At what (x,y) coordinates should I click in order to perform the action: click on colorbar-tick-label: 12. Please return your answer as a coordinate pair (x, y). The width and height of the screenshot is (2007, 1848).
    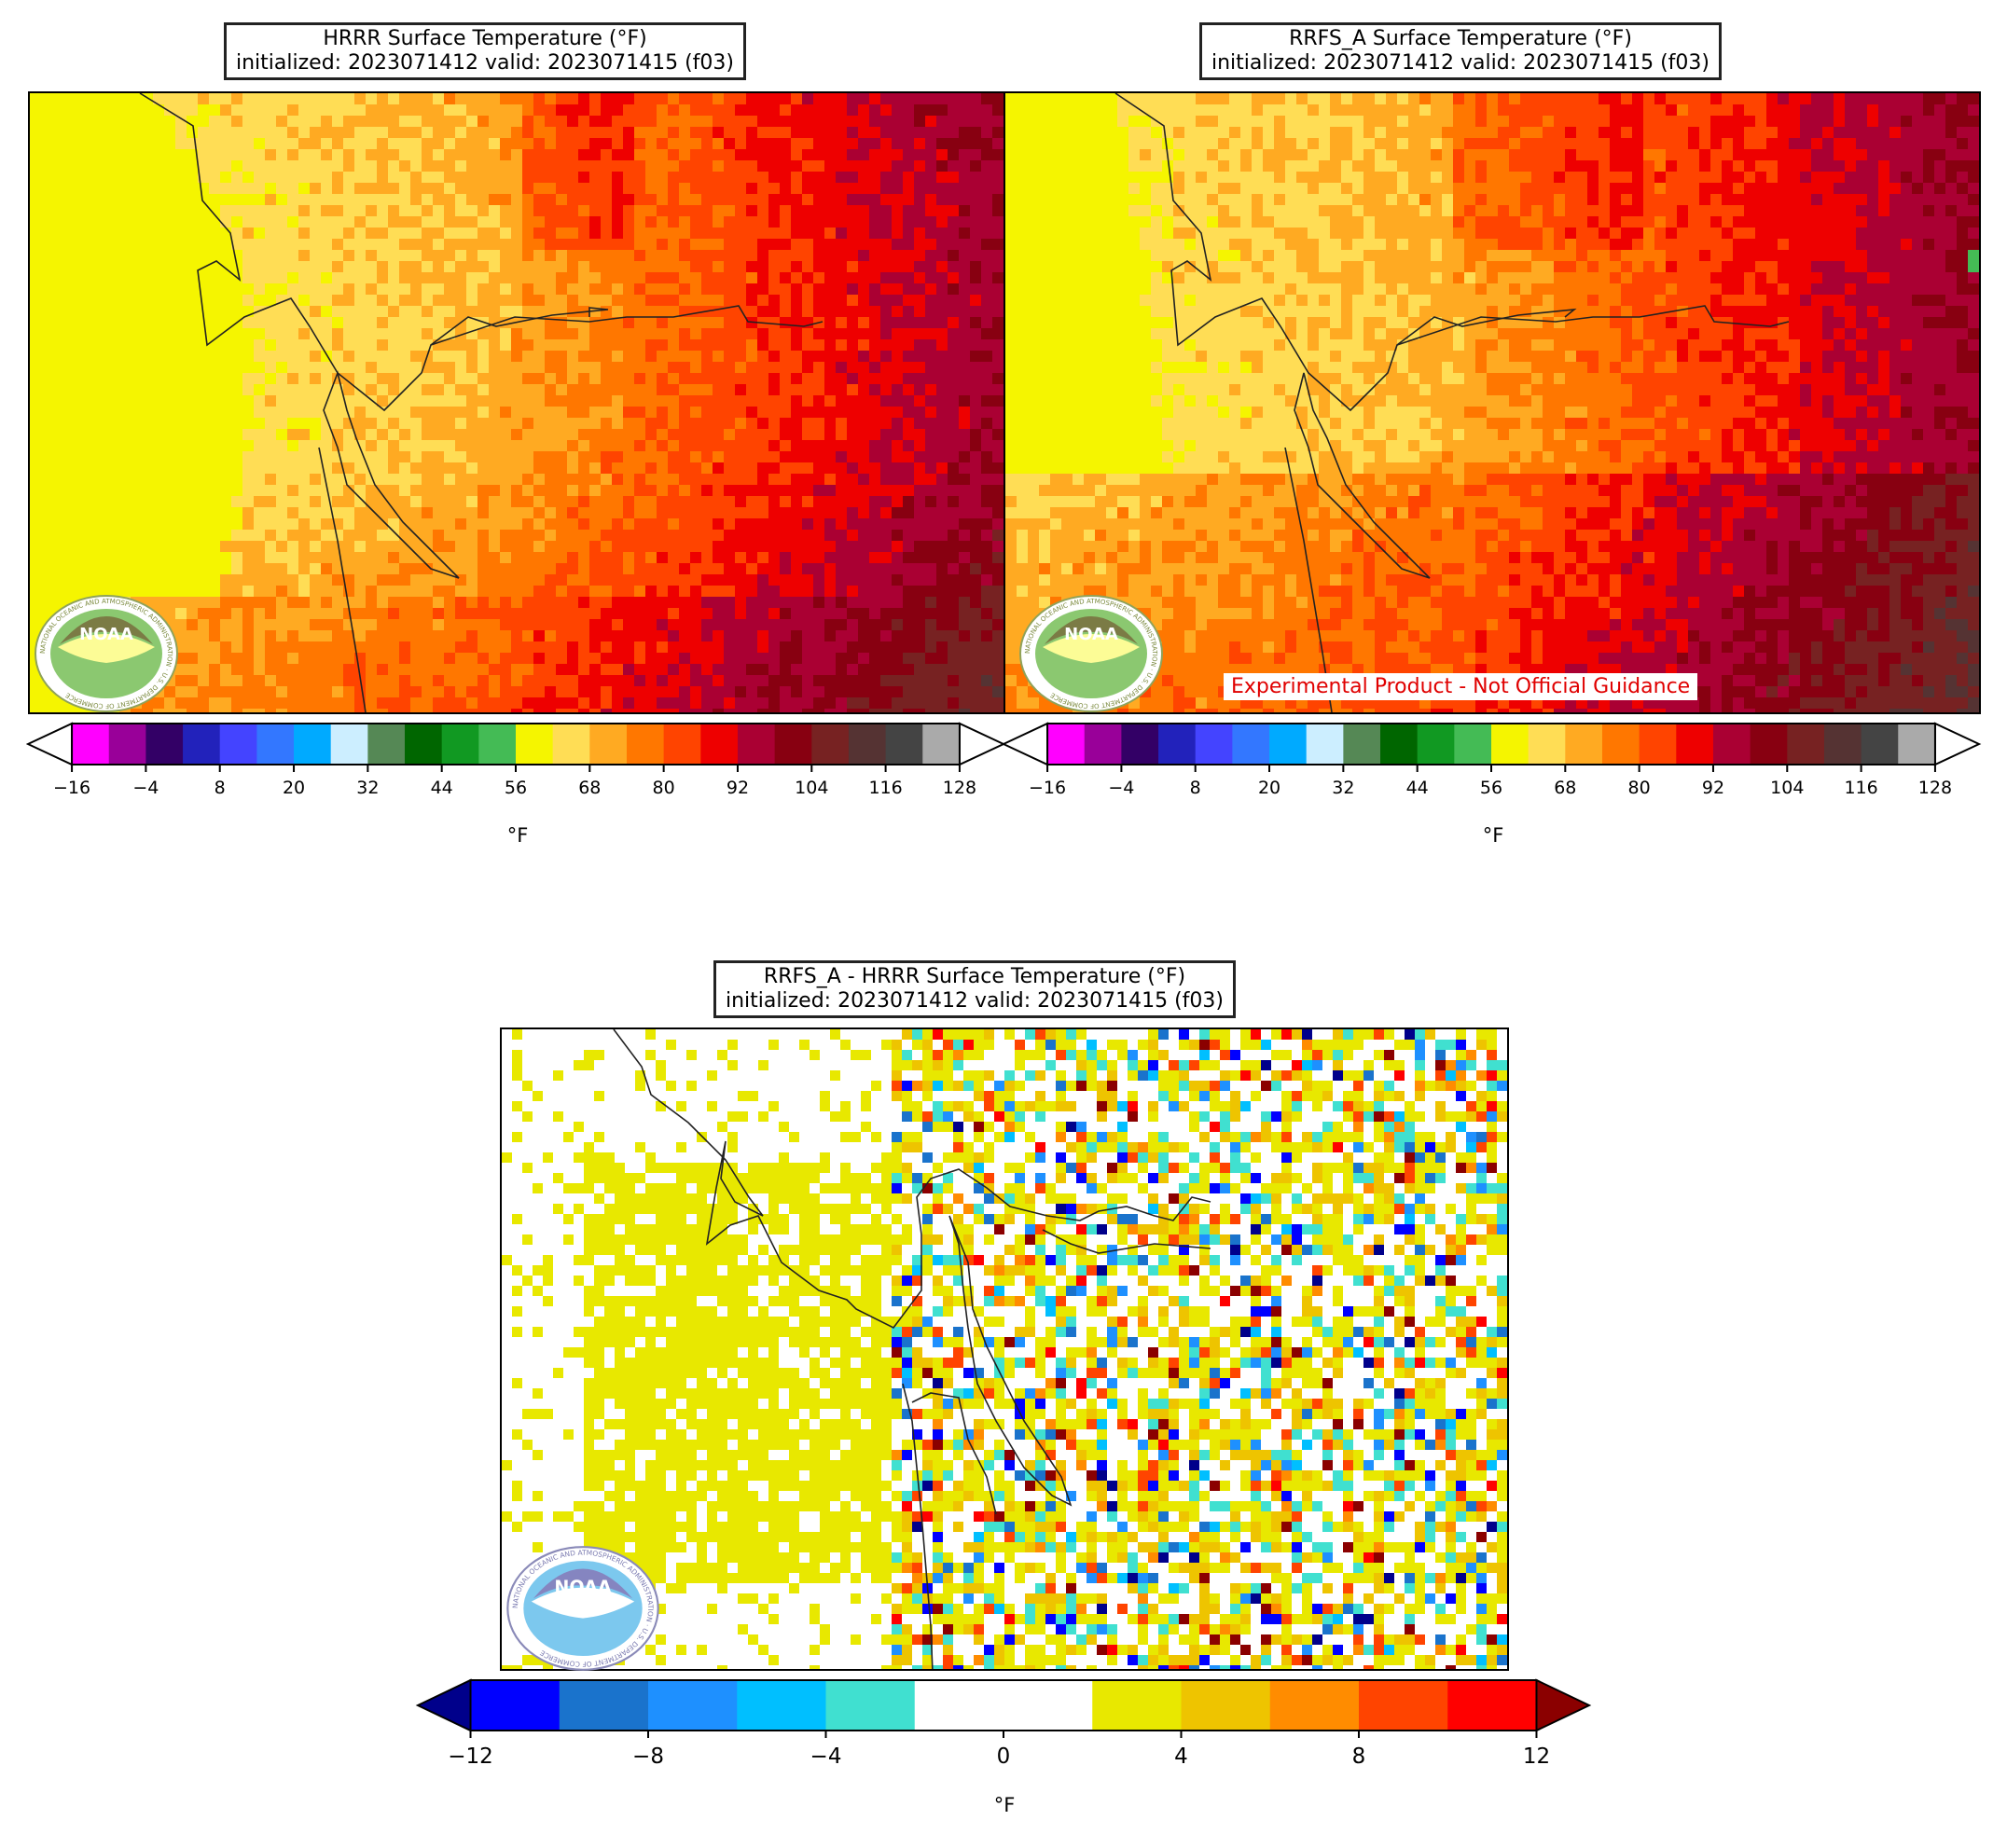
    Looking at the image, I should click on (1536, 1757).